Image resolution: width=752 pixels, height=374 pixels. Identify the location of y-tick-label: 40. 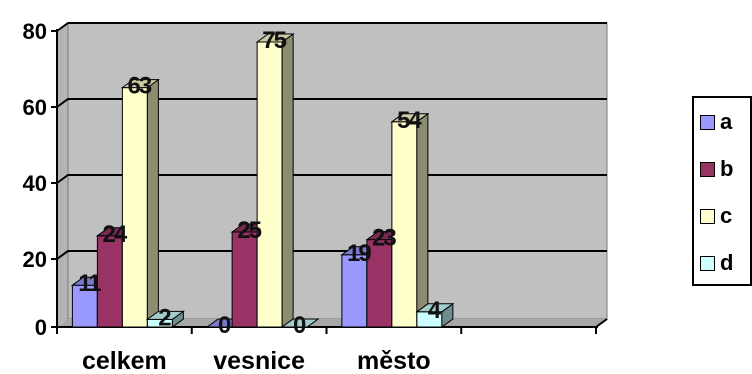
(35, 183).